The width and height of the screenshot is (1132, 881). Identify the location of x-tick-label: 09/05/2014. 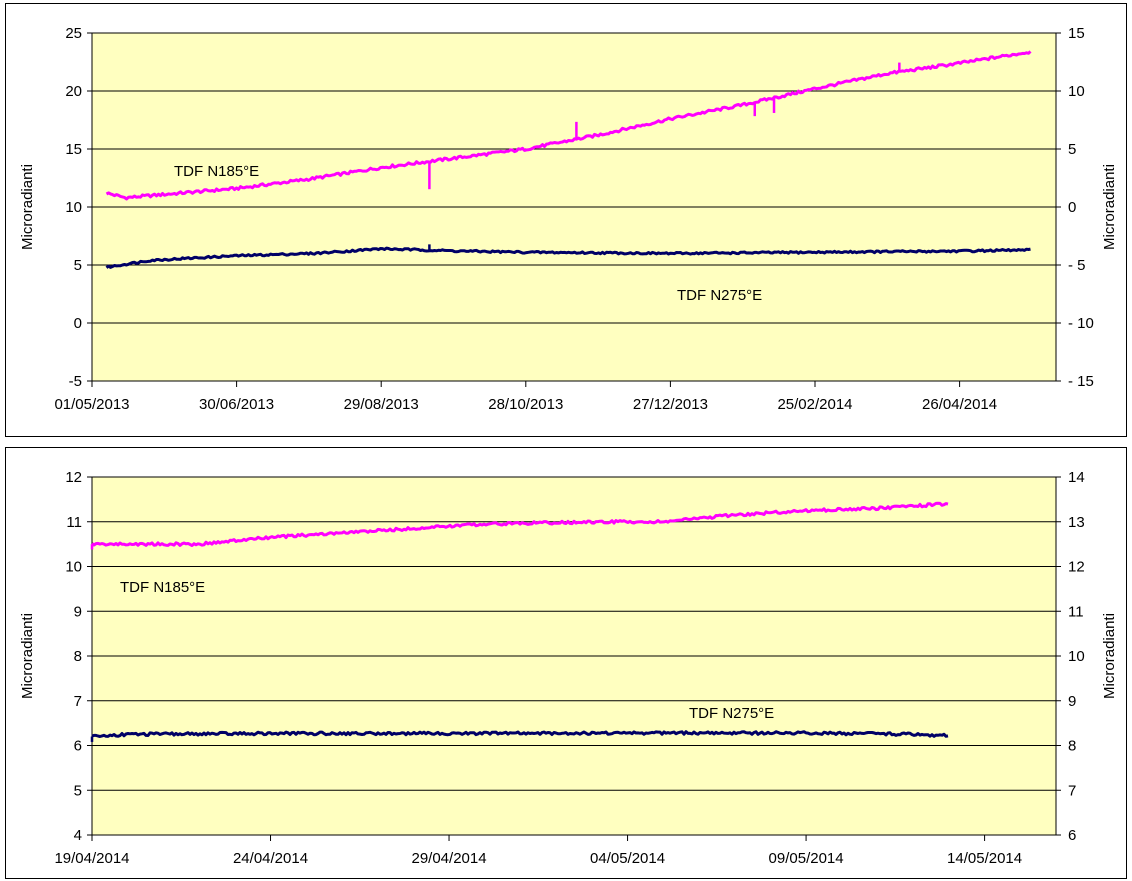
(806, 858).